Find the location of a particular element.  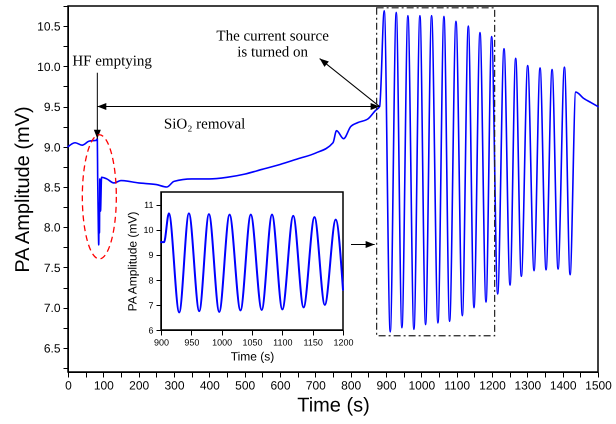

x-tick-label: 800 is located at coordinates (351, 385).